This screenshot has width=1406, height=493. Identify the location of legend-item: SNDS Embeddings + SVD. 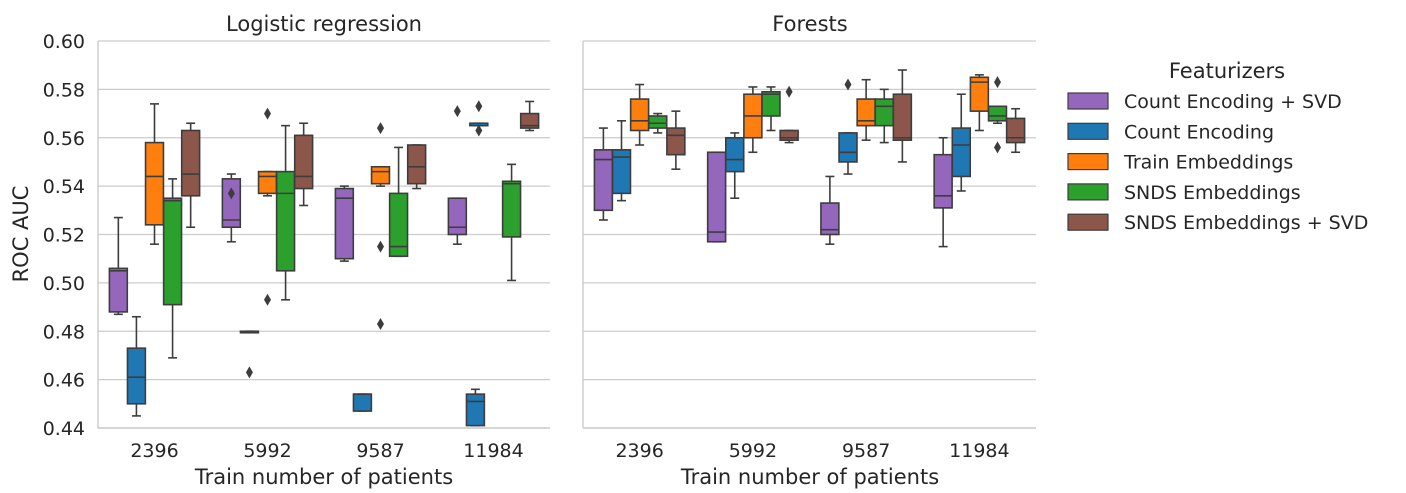
(1217, 223).